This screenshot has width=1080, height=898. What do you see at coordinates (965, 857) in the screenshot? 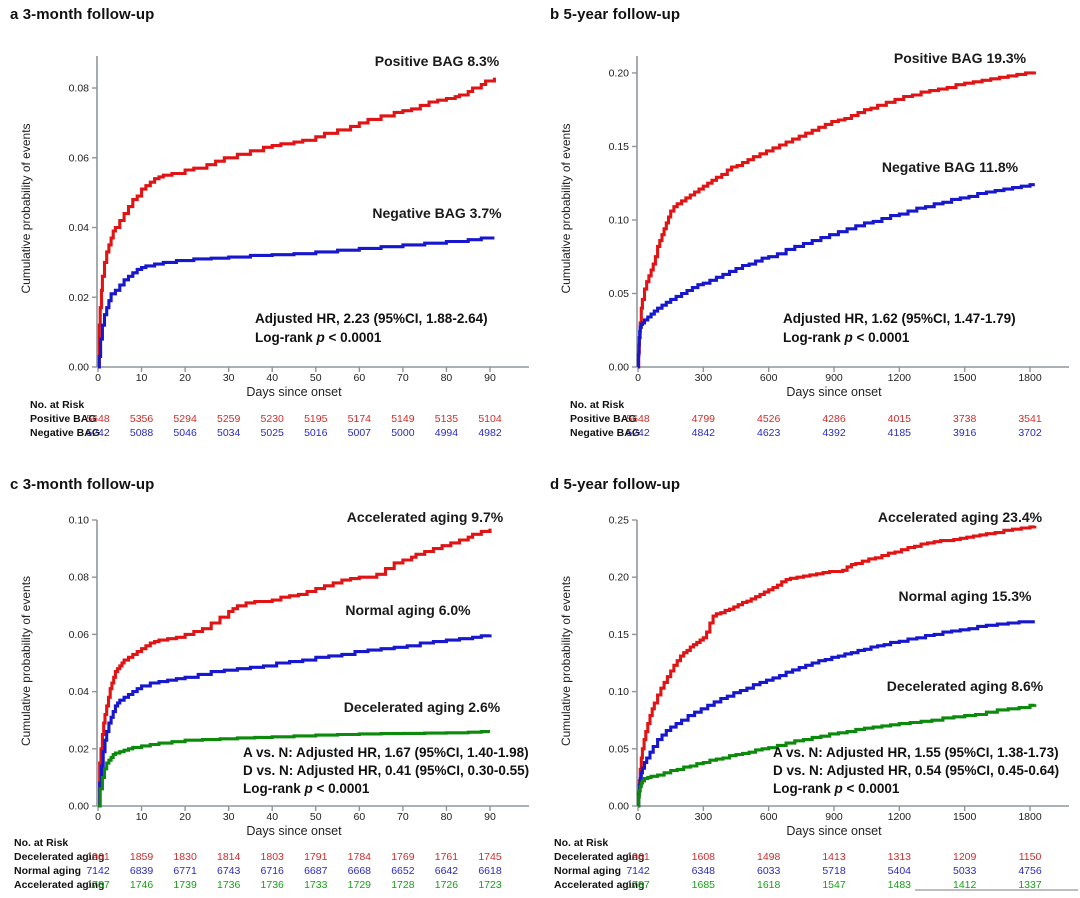
I see `risk-value: 1209` at bounding box center [965, 857].